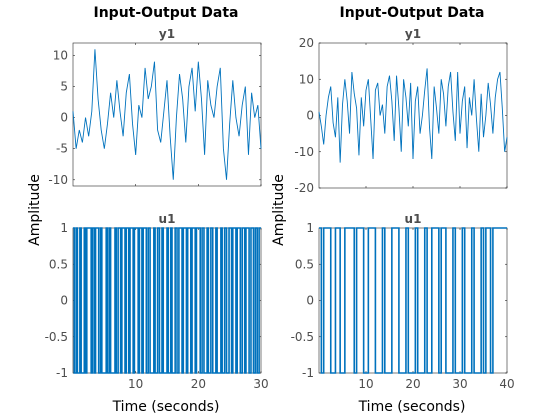 This screenshot has height=420, width=560. I want to click on subplot-y1-0: y1 -10 -5 0 5 10, so click(155, 107).